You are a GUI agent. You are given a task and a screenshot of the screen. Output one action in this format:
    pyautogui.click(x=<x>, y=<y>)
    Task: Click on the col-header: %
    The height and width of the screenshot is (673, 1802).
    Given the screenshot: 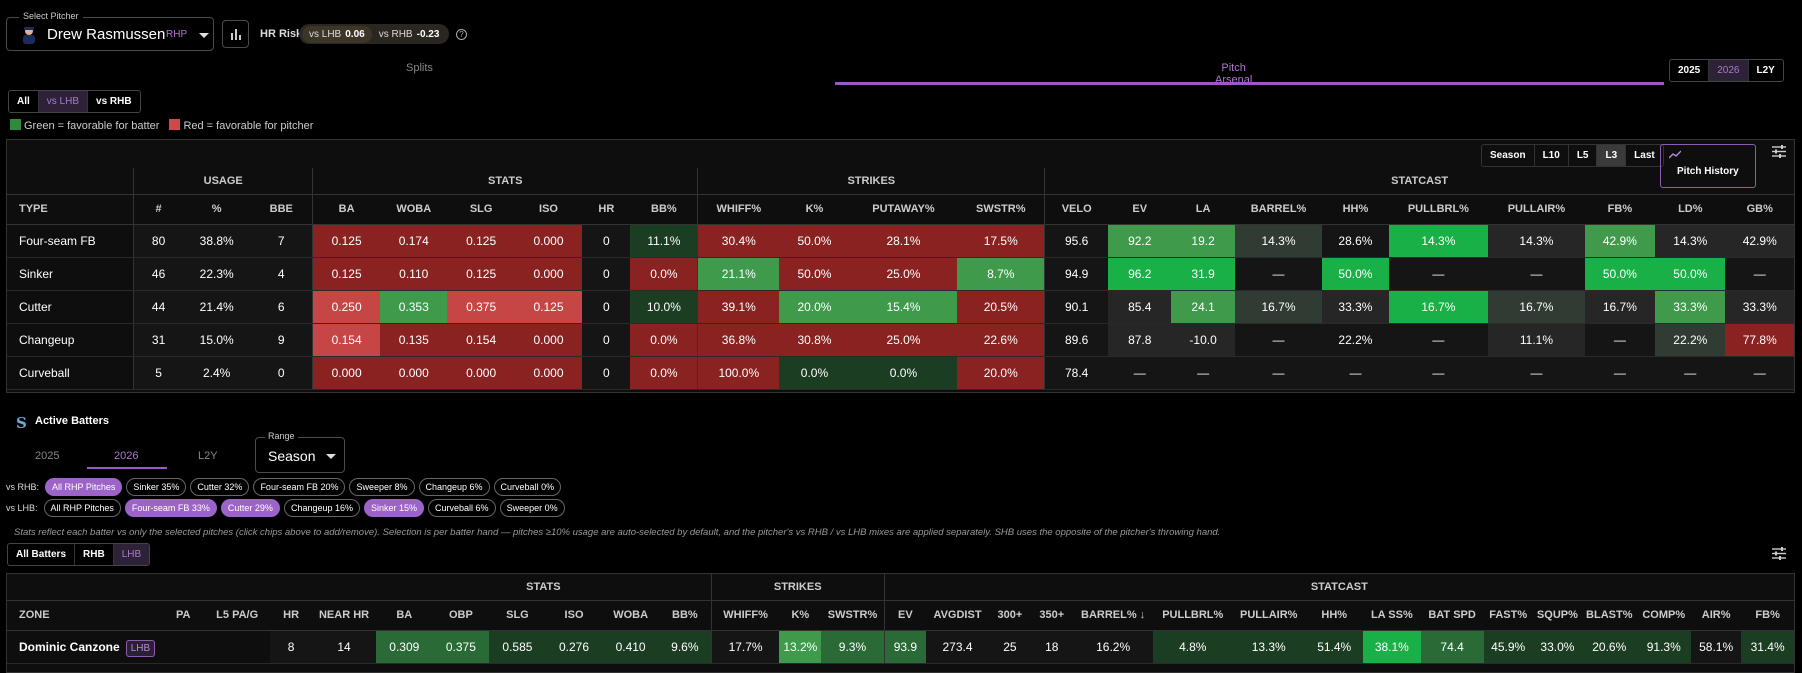 What is the action you would take?
    pyautogui.click(x=216, y=209)
    